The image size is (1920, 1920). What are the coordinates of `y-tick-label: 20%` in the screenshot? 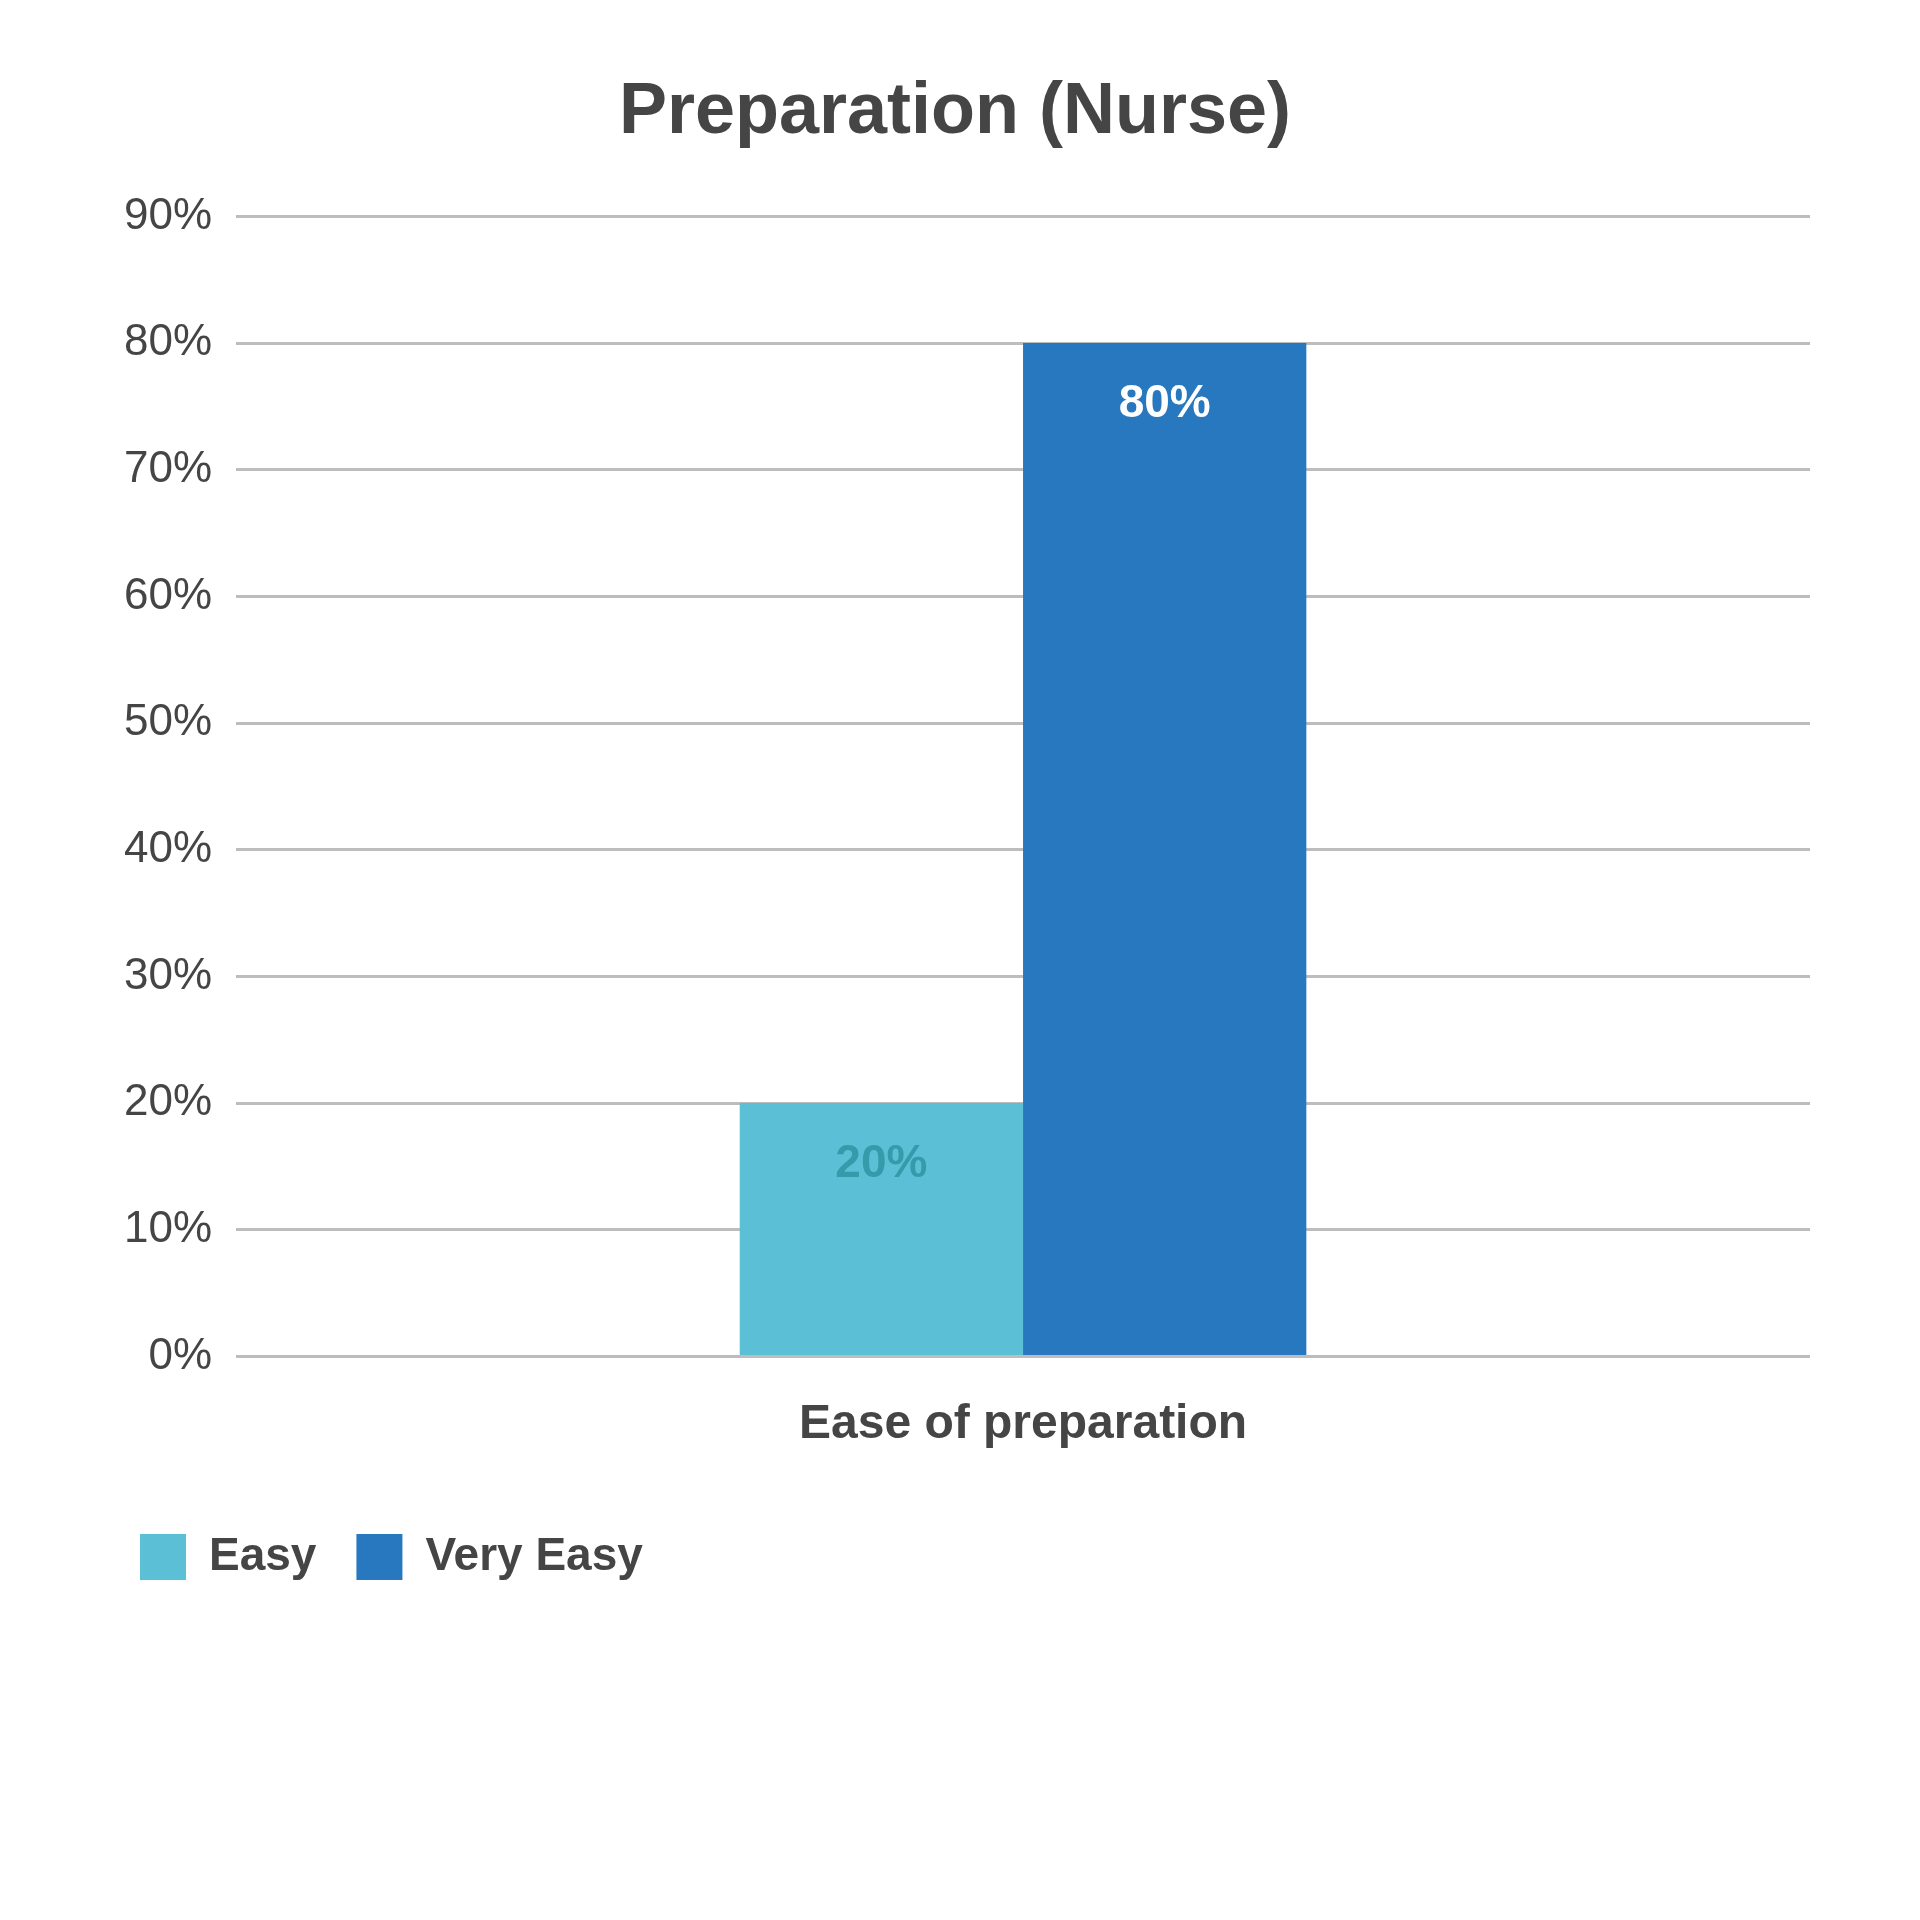 It's located at (168, 1100).